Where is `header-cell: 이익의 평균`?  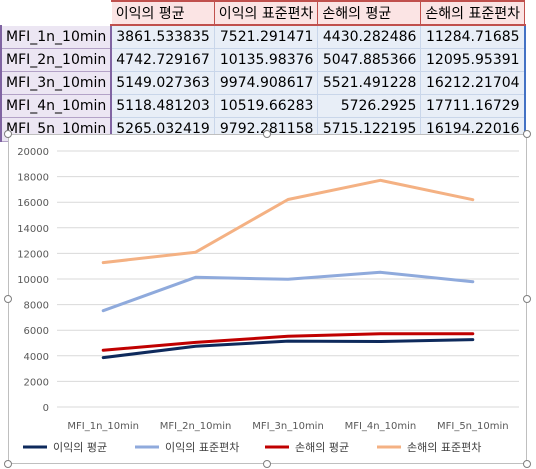
header-cell: 이익의 평균 is located at coordinates (162, 13).